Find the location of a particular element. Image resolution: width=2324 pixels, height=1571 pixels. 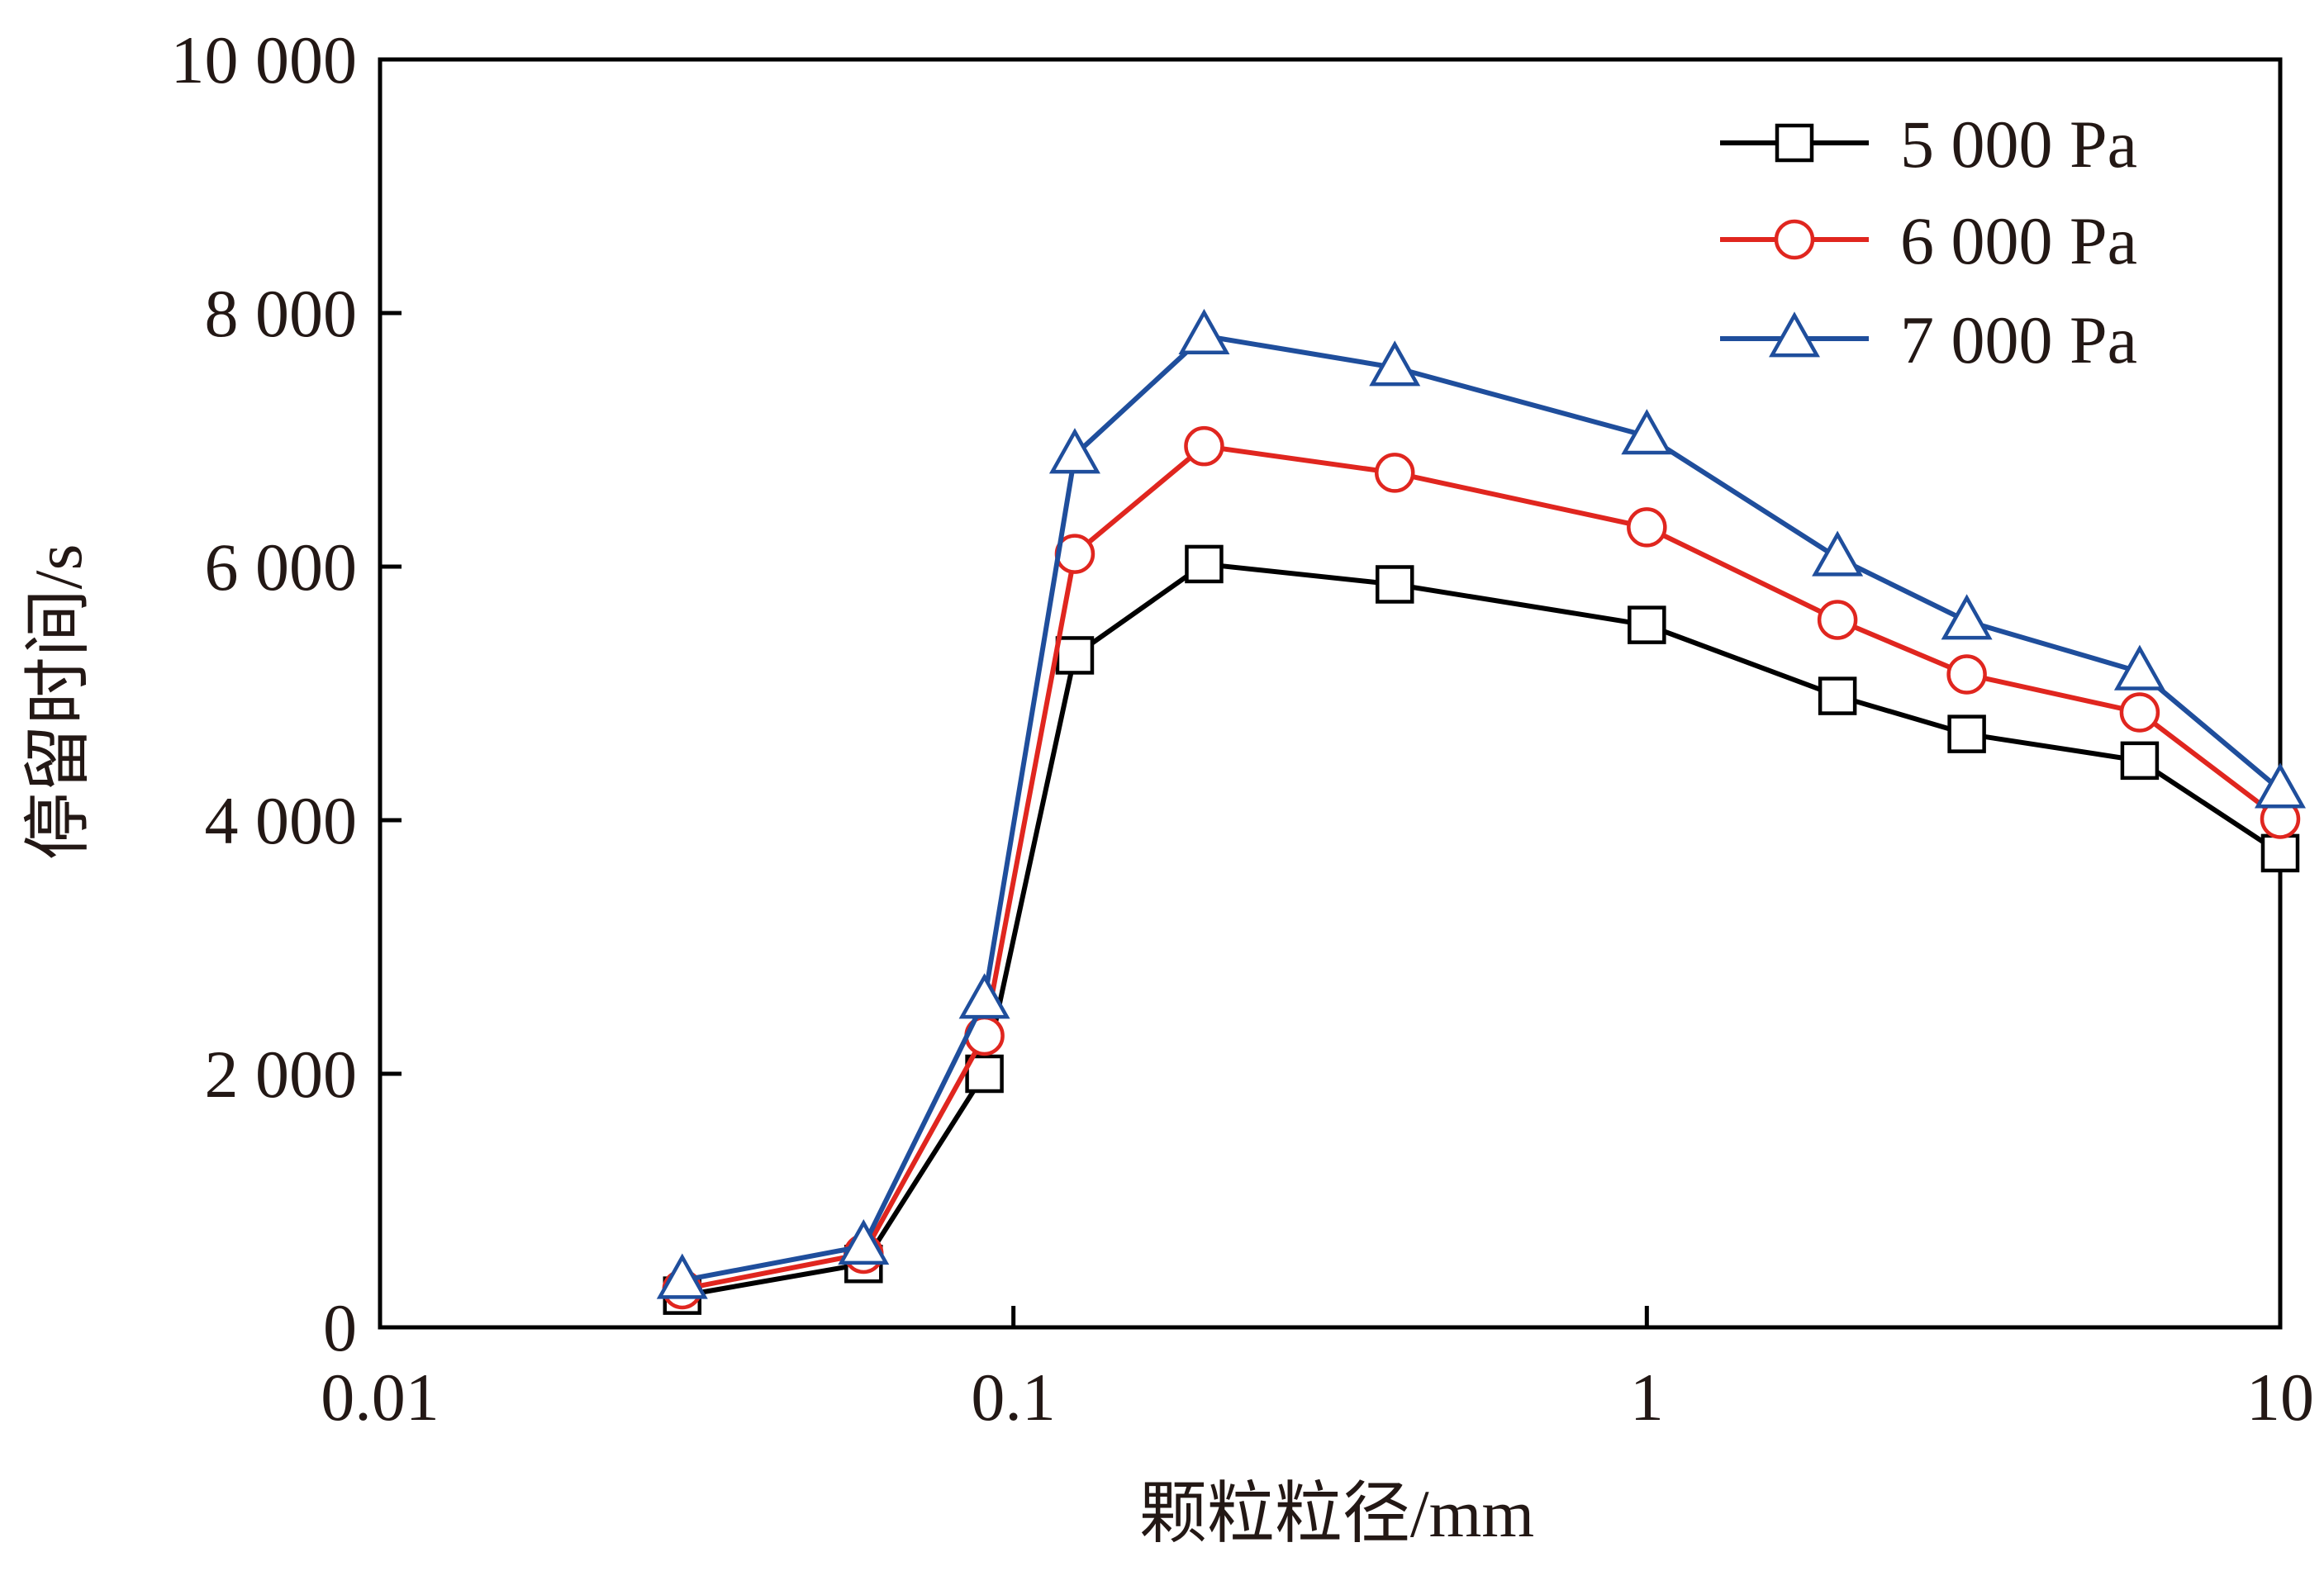

legend-item: 7 000 Pa is located at coordinates (1929, 339).